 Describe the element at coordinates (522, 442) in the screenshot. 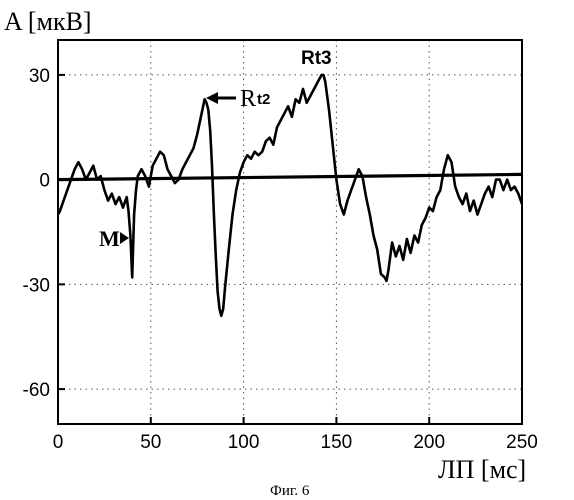

I see `x-tick-label: 250` at that location.